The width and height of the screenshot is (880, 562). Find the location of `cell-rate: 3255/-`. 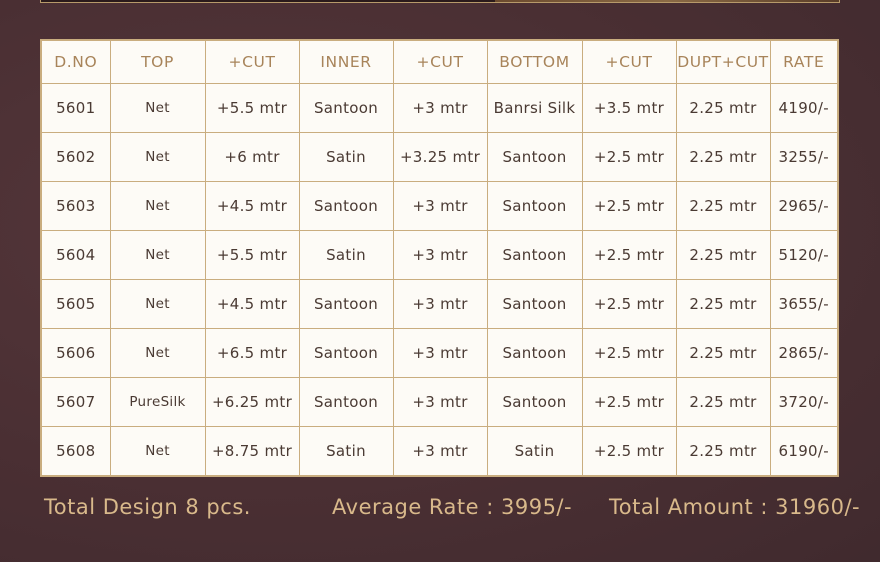

cell-rate: 3255/- is located at coordinates (804, 157).